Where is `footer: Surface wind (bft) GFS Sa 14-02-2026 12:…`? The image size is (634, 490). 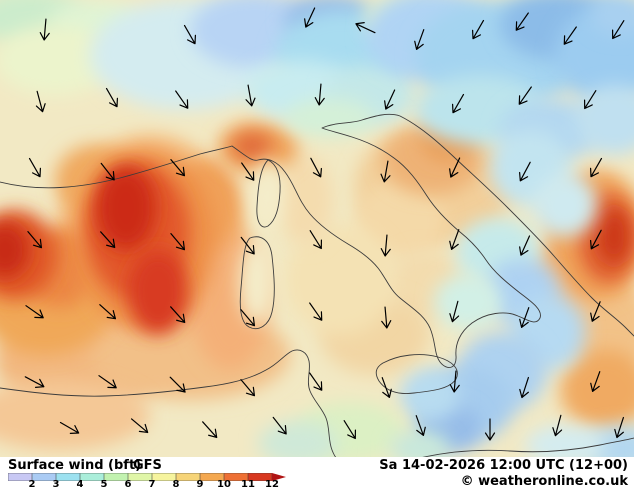 footer: Surface wind (bft) GFS Sa 14-02-2026 12:… is located at coordinates (317, 473).